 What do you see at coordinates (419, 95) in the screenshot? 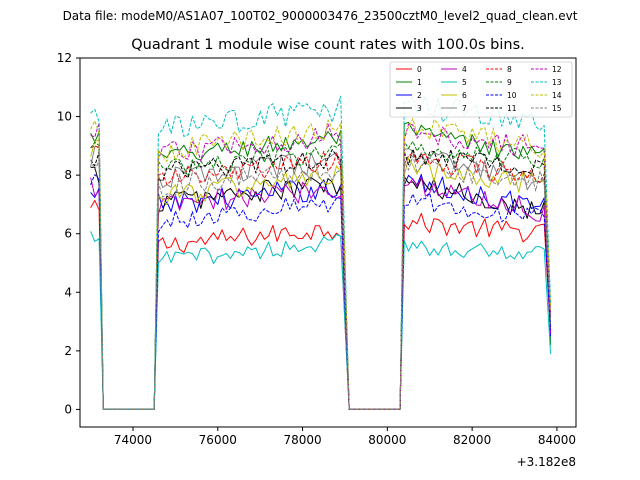
I see `legend-label-2: 2` at bounding box center [419, 95].